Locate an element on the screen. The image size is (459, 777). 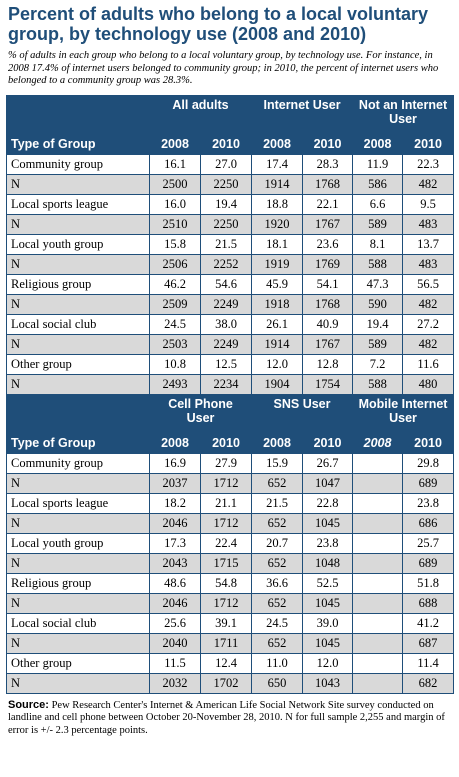
sample-size-row: N 2046 1712 652 1045 688 is located at coordinates (230, 603).